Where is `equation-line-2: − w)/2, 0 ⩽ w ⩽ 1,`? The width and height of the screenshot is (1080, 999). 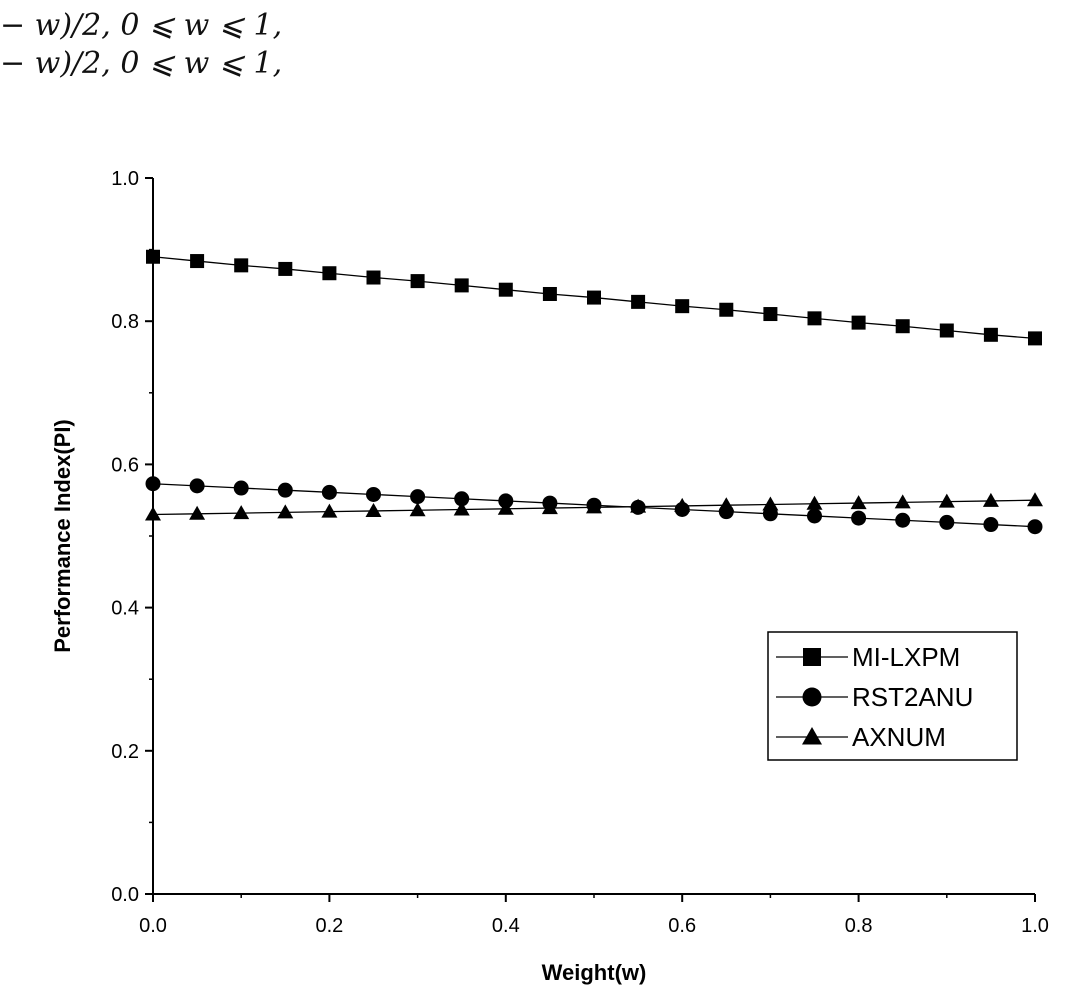 equation-line-2: − w)/2, 0 ⩽ w ⩽ 1, is located at coordinates (141, 63).